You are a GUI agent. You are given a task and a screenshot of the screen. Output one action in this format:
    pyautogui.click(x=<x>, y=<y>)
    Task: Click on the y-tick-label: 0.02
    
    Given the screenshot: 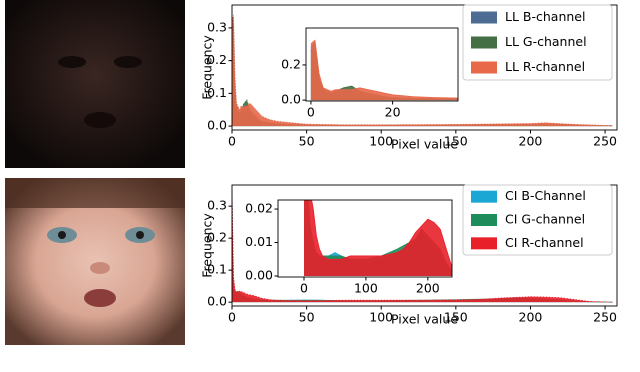 What is the action you would take?
    pyautogui.click(x=259, y=208)
    